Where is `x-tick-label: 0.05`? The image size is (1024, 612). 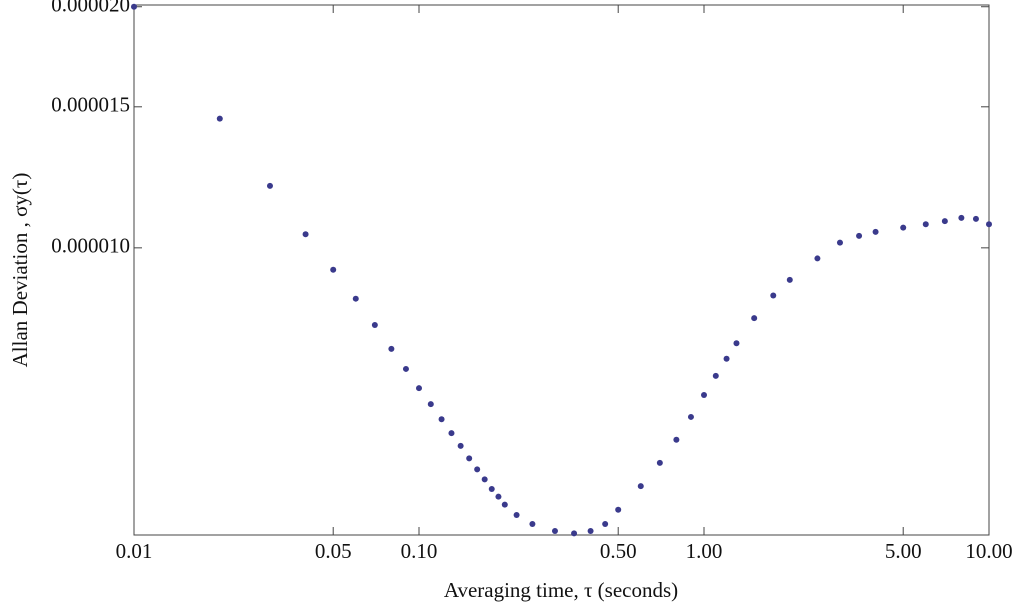 x-tick-label: 0.05 is located at coordinates (333, 551).